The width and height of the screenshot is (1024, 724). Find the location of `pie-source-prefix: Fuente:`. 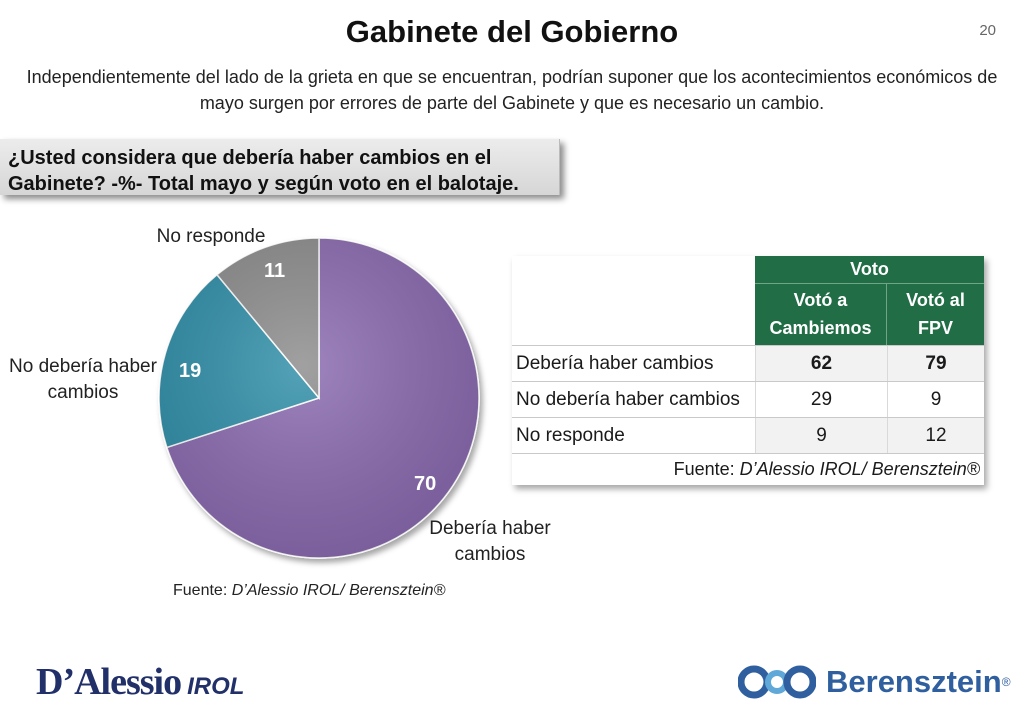

pie-source-prefix: Fuente: is located at coordinates (202, 590).